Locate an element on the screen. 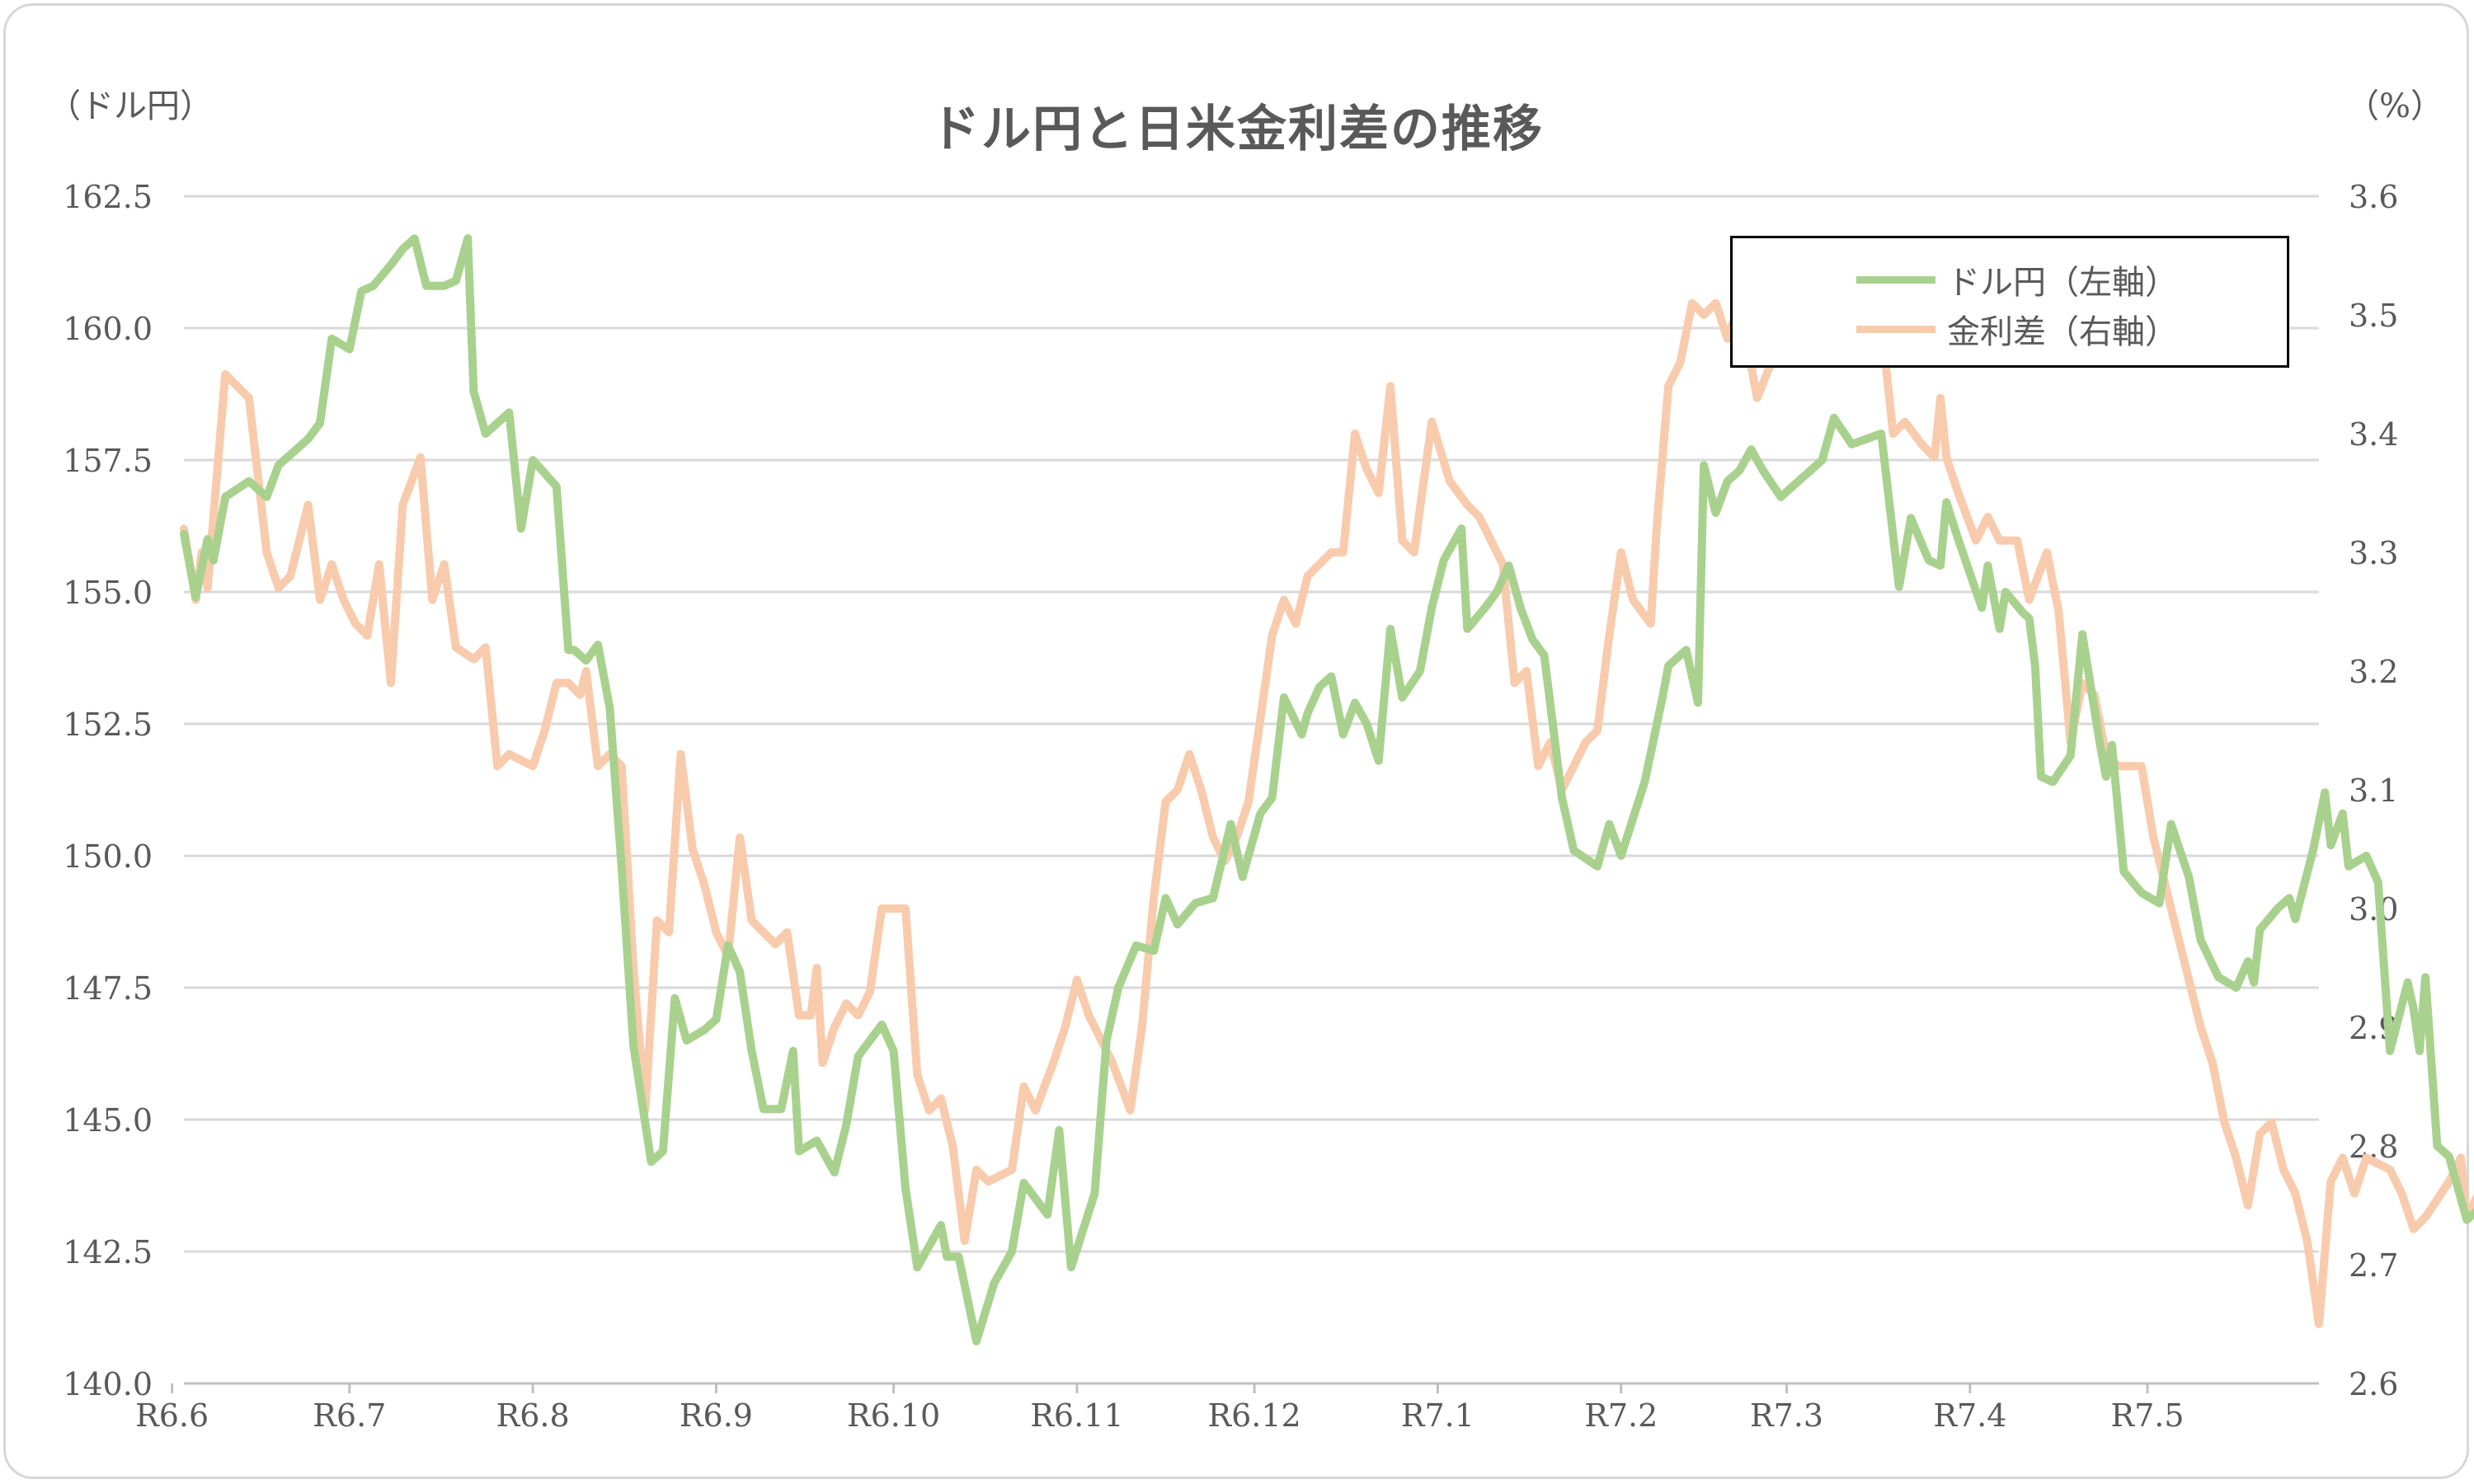 Image resolution: width=2474 pixels, height=1484 pixels. x-tick-label: R7.5 is located at coordinates (2147, 1415).